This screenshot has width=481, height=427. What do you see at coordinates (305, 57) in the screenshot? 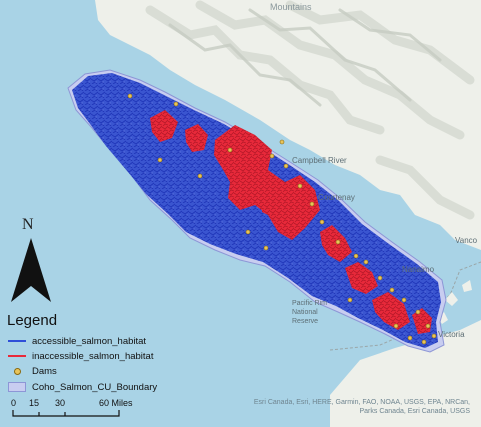
I see `terrain-ridges-fine` at bounding box center [305, 57].